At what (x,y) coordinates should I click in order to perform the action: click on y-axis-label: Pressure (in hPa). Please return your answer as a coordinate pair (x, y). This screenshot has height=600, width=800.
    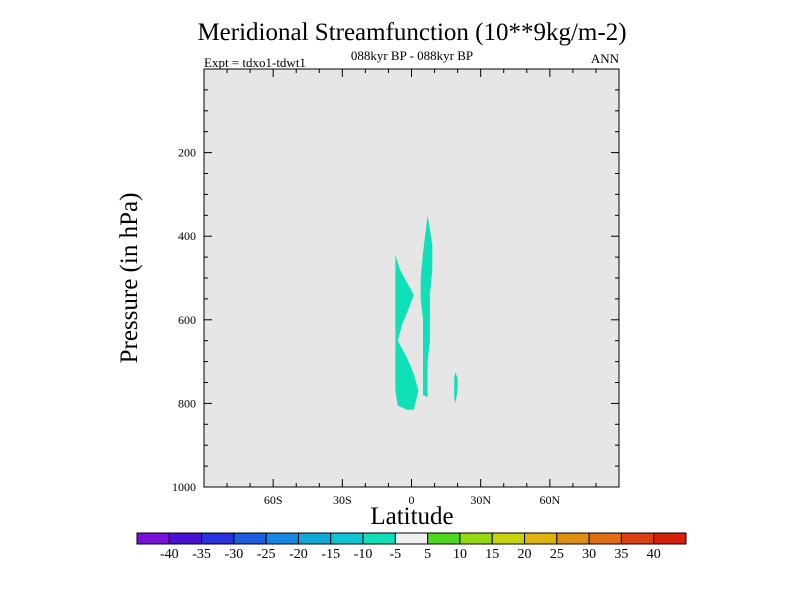
    Looking at the image, I should click on (129, 278).